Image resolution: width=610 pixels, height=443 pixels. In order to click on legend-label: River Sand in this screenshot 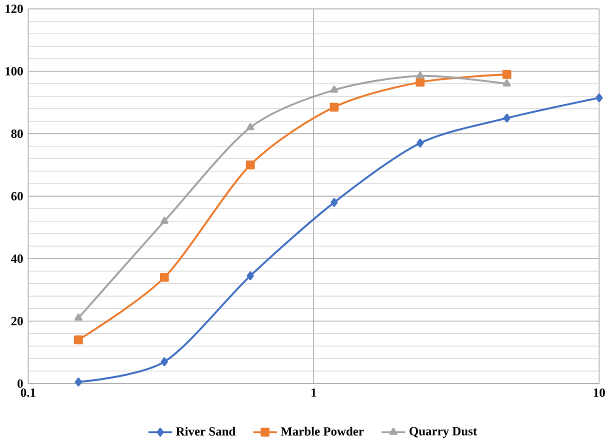, I will do `click(206, 431)`.